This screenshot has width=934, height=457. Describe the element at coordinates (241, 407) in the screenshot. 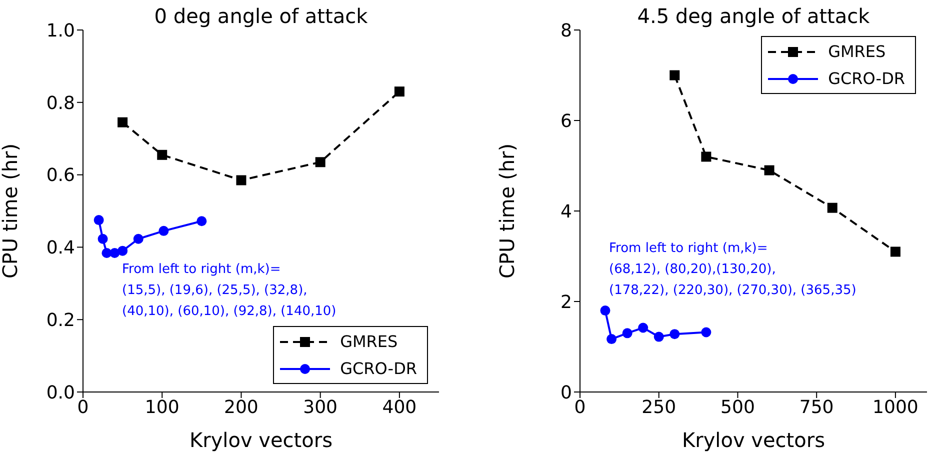

I see `x-tick-label: 200` at that location.